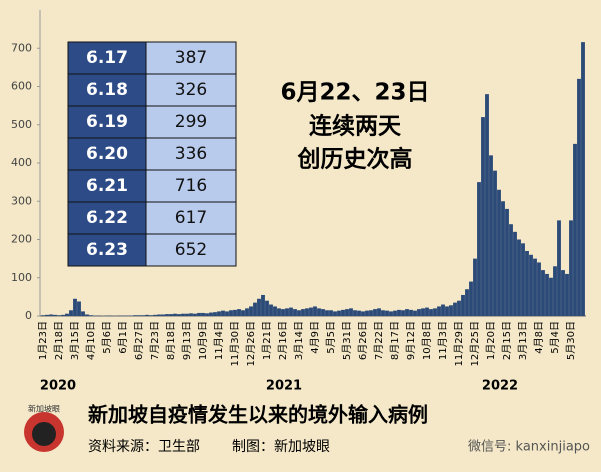 This screenshot has width=601, height=472. What do you see at coordinates (21, 239) in the screenshot?
I see `y-tick-label: 200` at bounding box center [21, 239].